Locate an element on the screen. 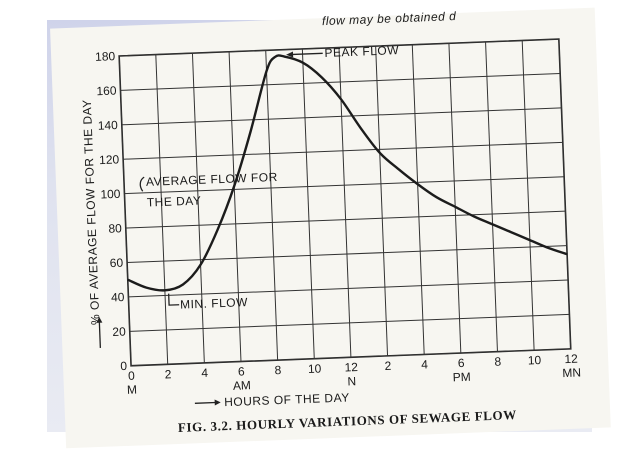  x-sublabel: M is located at coordinates (132, 390).